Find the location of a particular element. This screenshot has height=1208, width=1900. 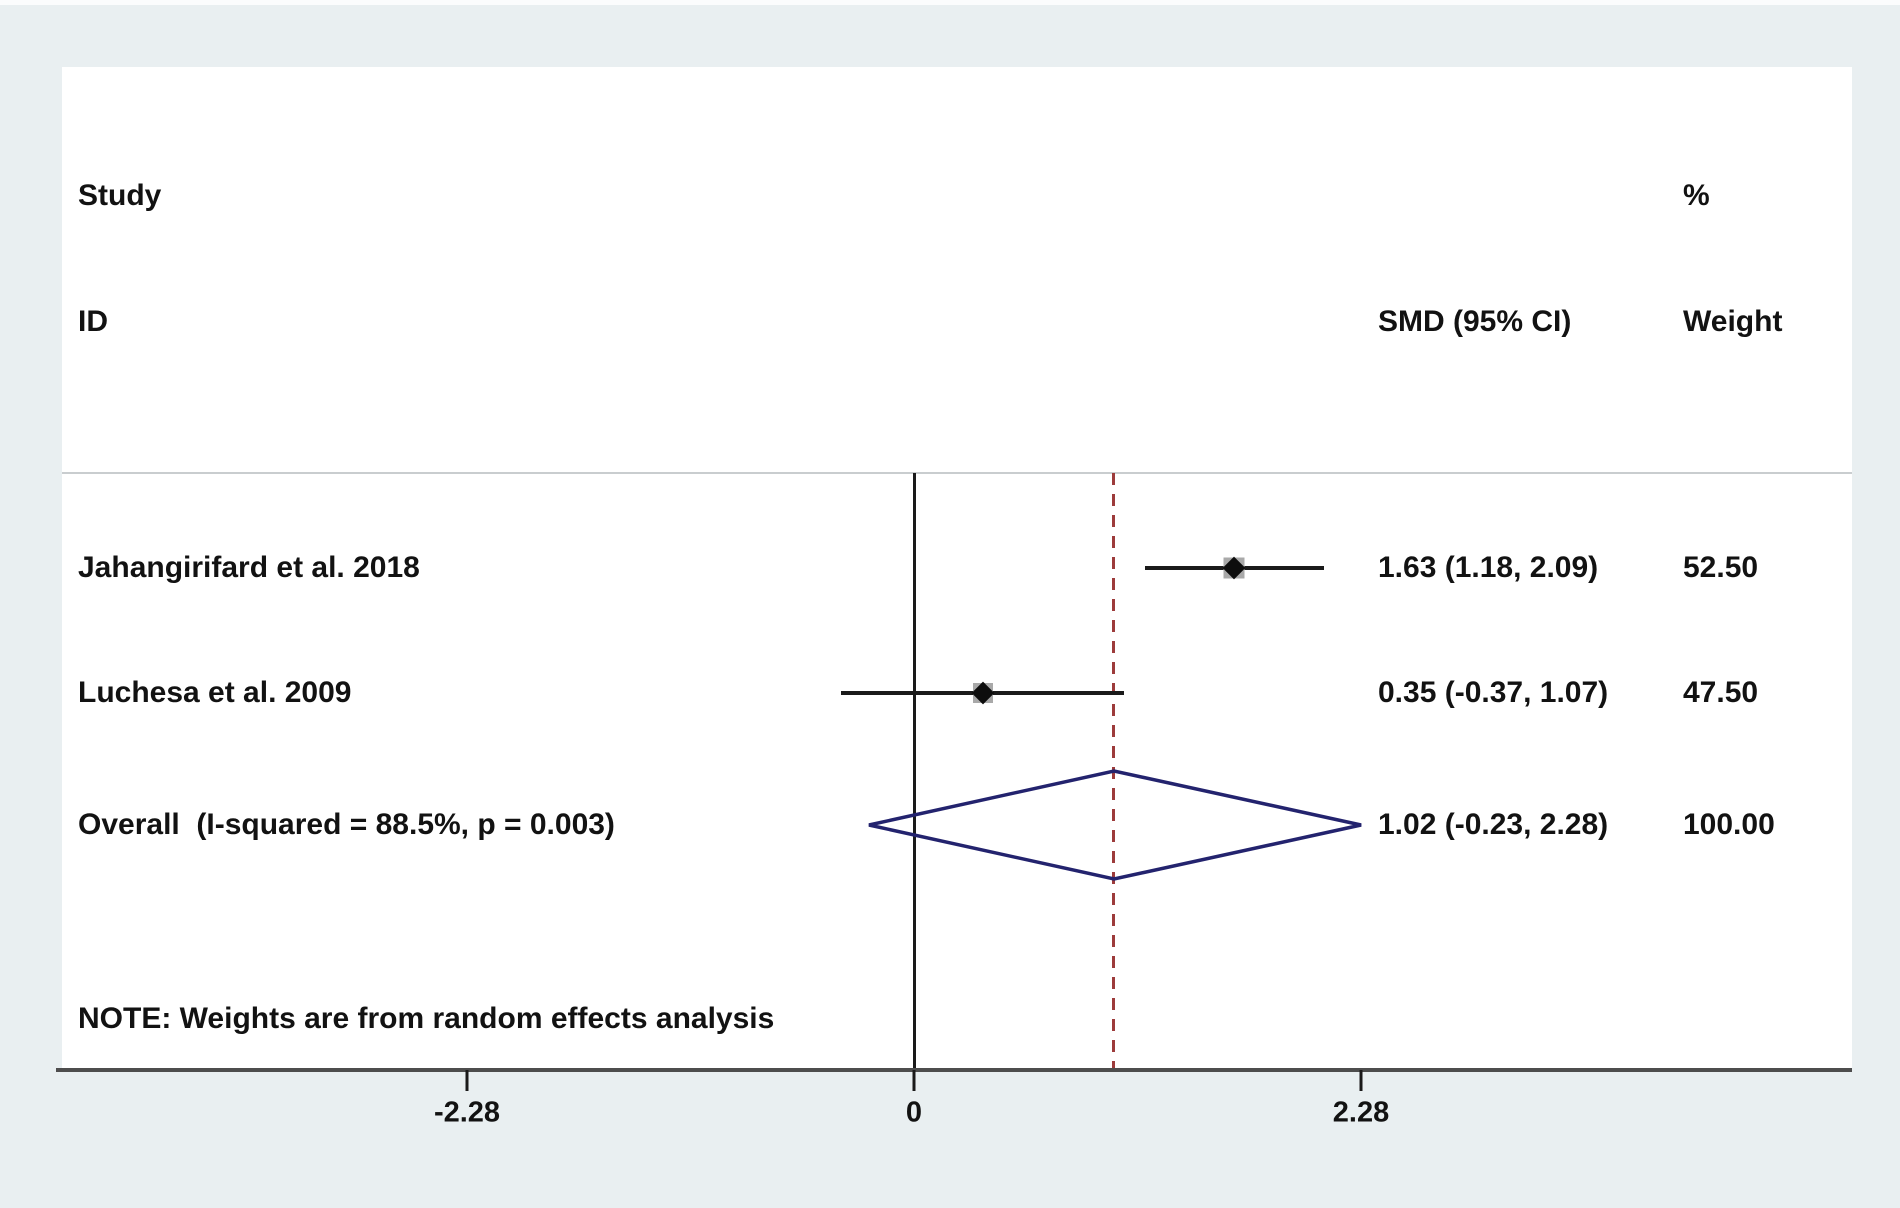

effect-size-value: 1.63 (1.18, 2.09) is located at coordinates (1488, 567).